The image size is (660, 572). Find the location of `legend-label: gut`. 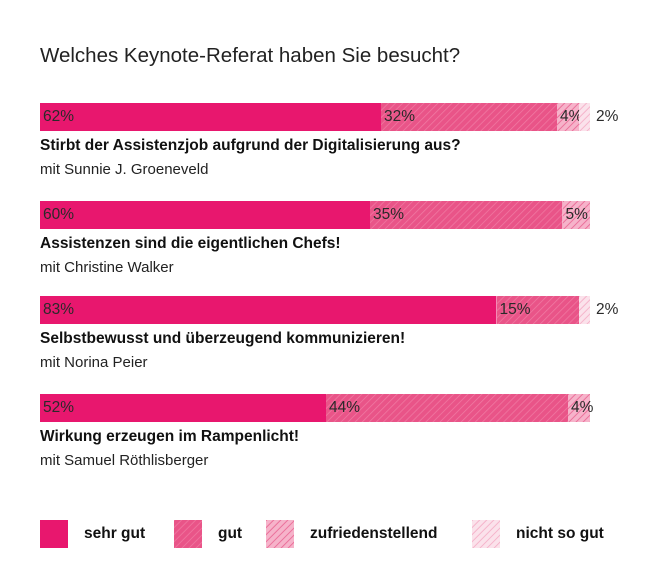

legend-label: gut is located at coordinates (230, 533).